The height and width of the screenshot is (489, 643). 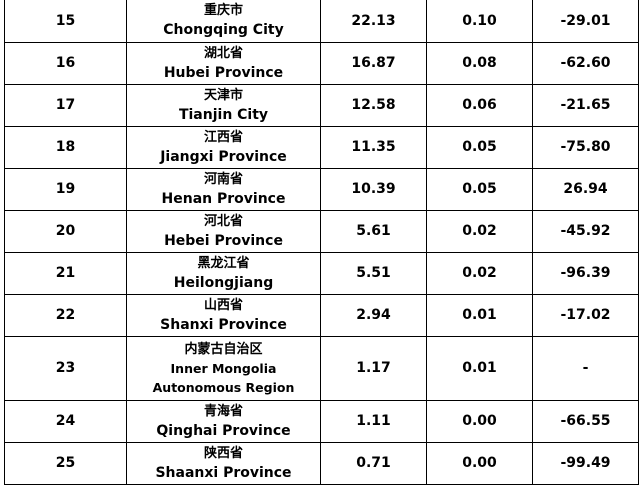 What do you see at coordinates (223, 315) in the screenshot?
I see `region-name-cell: 山西省 Shanxi Province` at bounding box center [223, 315].